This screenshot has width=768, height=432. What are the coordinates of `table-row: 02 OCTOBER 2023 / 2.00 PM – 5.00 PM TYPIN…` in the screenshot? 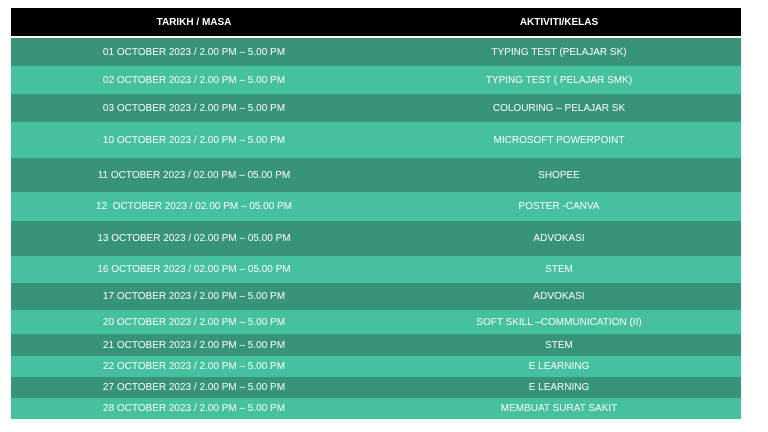 It's located at (376, 80).